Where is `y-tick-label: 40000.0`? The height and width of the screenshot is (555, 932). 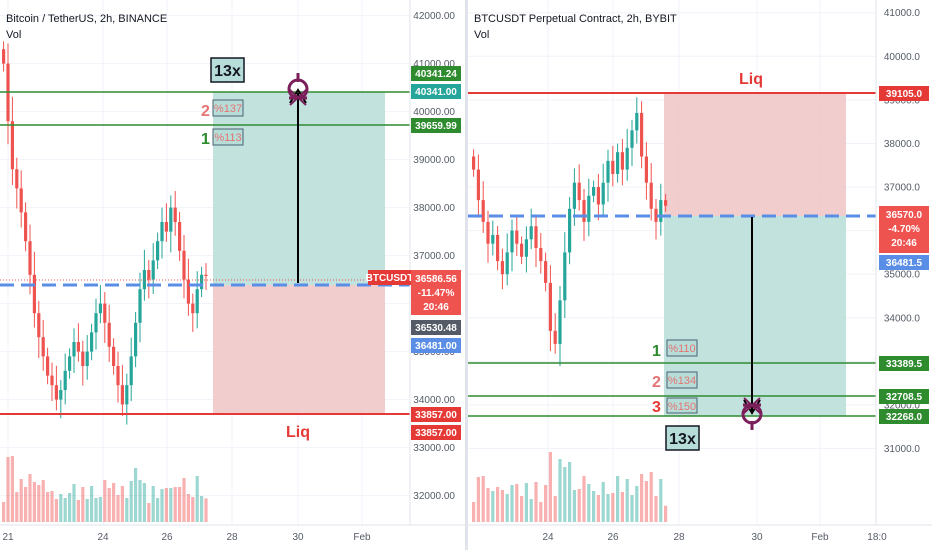
y-tick-label: 40000.0 is located at coordinates (902, 57).